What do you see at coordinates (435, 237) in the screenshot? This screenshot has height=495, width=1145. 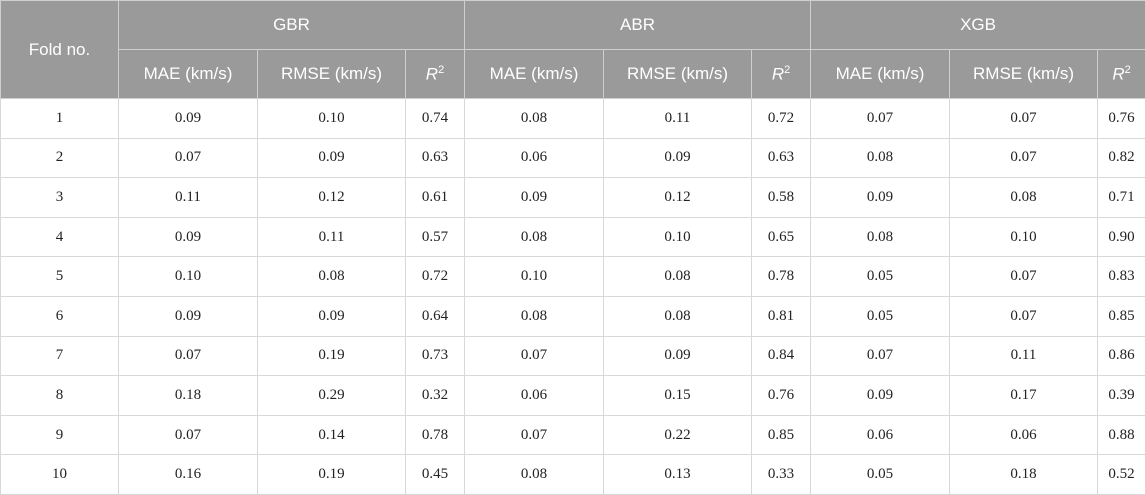 I see `gbr-r2-cell: 0.57` at bounding box center [435, 237].